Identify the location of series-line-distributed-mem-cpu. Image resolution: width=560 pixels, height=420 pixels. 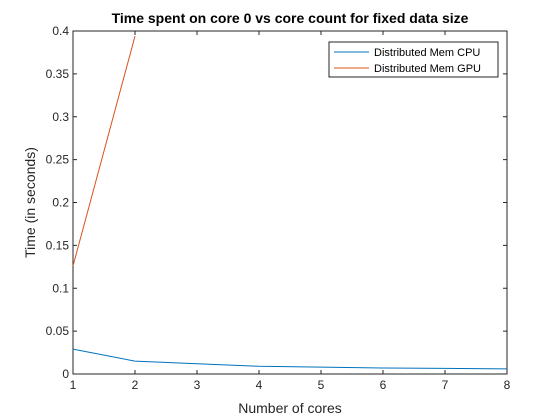
(290, 359).